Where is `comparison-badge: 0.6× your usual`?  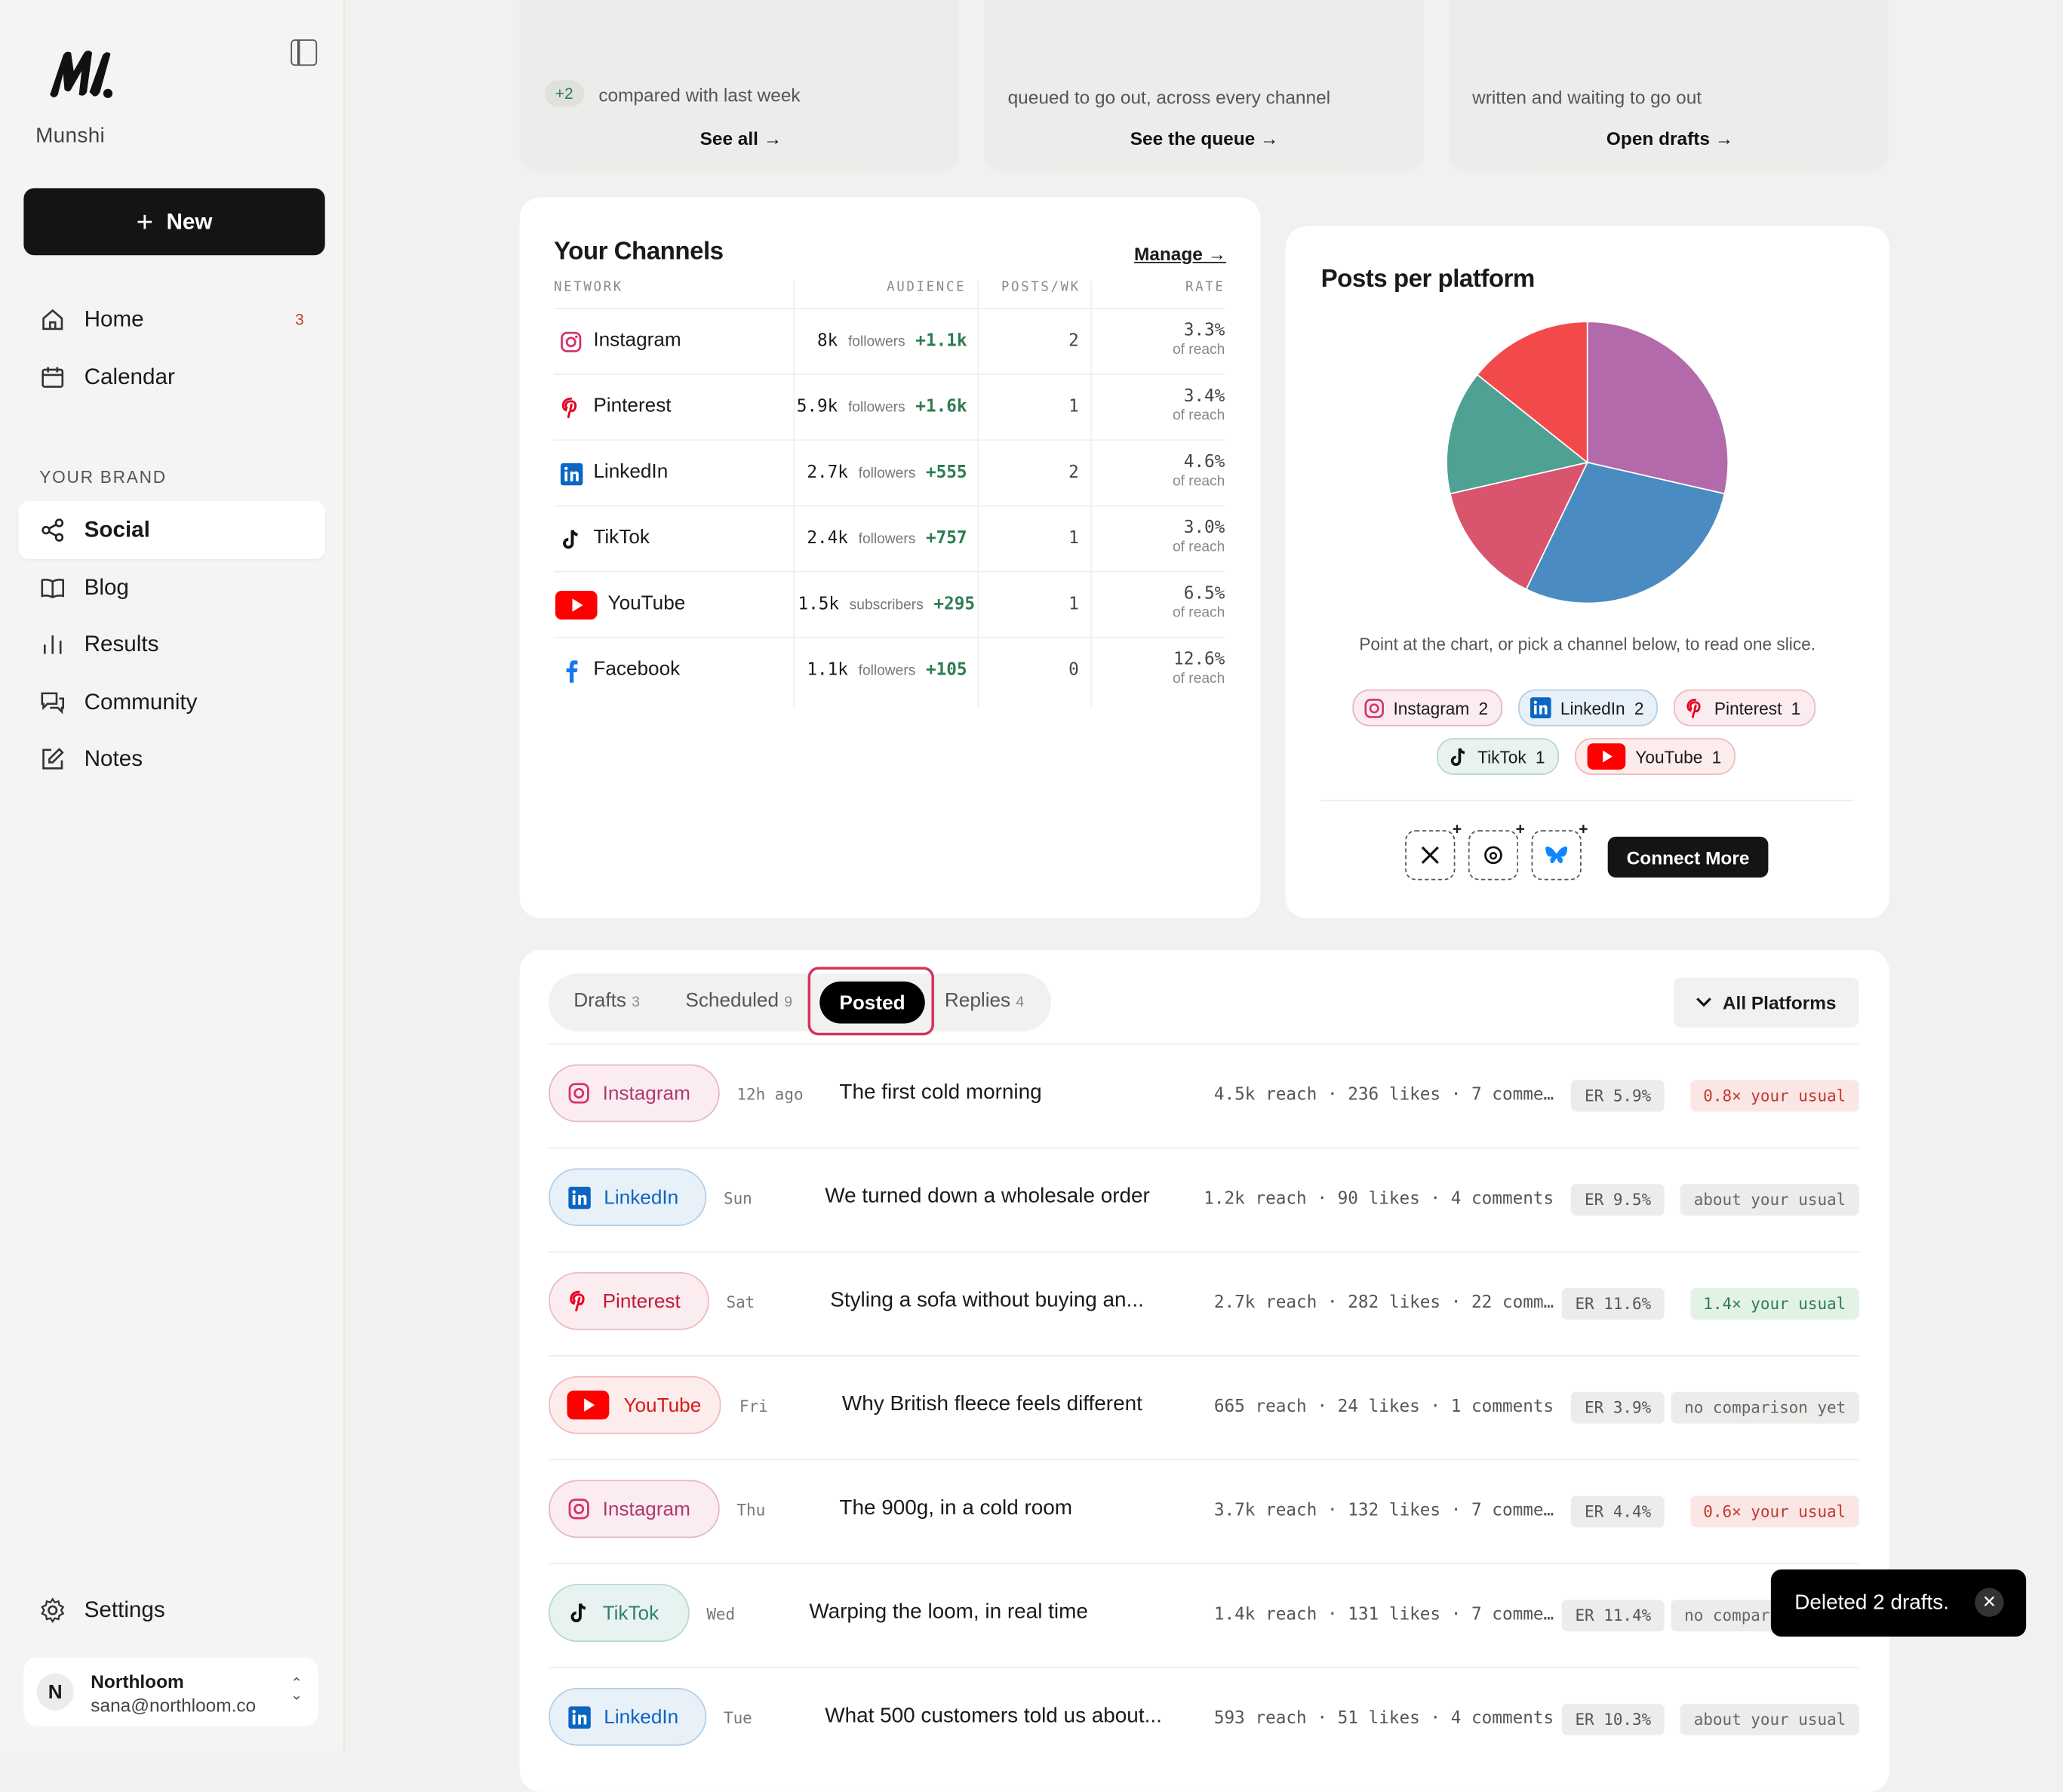 comparison-badge: 0.6× your usual is located at coordinates (1774, 1511).